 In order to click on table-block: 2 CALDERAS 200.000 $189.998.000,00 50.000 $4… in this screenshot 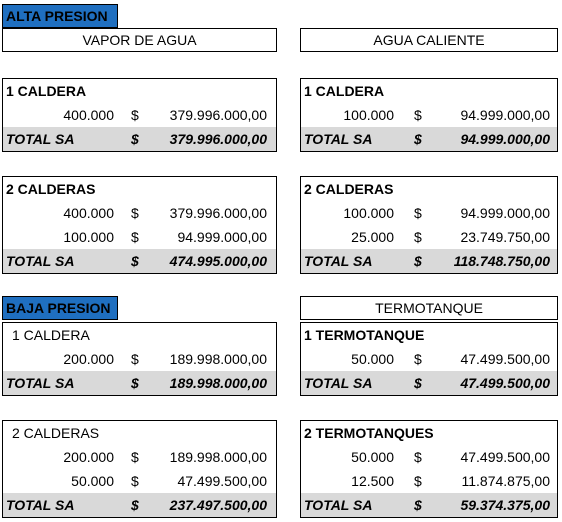, I will do `click(139, 469)`.